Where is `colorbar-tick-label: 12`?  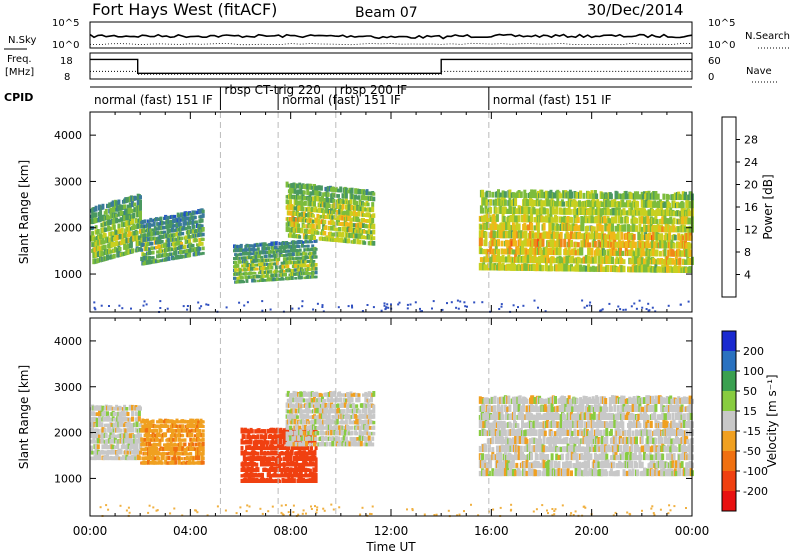 colorbar-tick-label: 12 is located at coordinates (751, 230).